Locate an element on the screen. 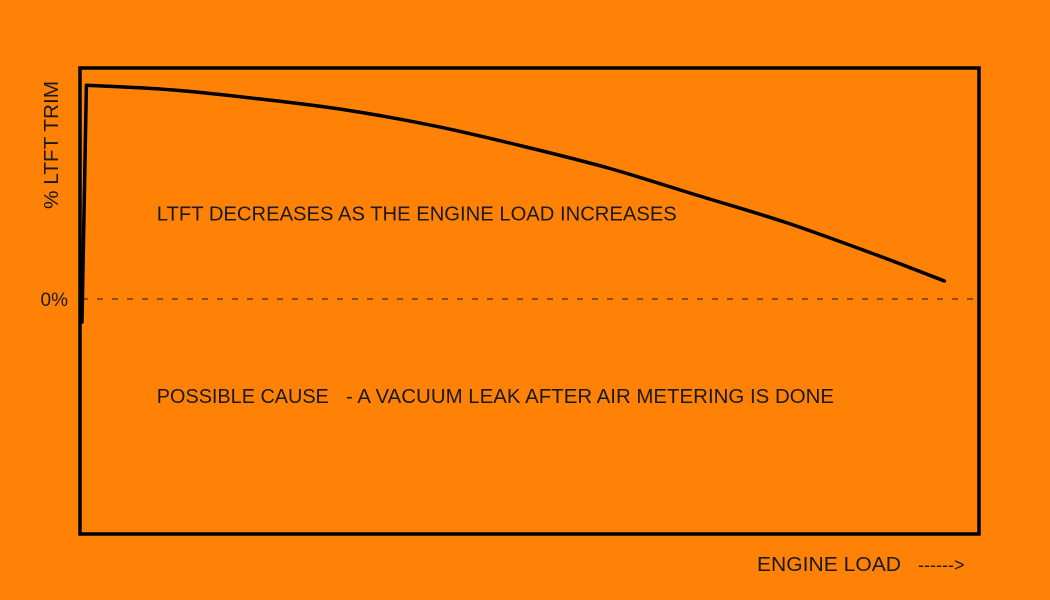 Image resolution: width=1050 pixels, height=600 pixels. x-axis-arrow: ------> is located at coordinates (941, 565).